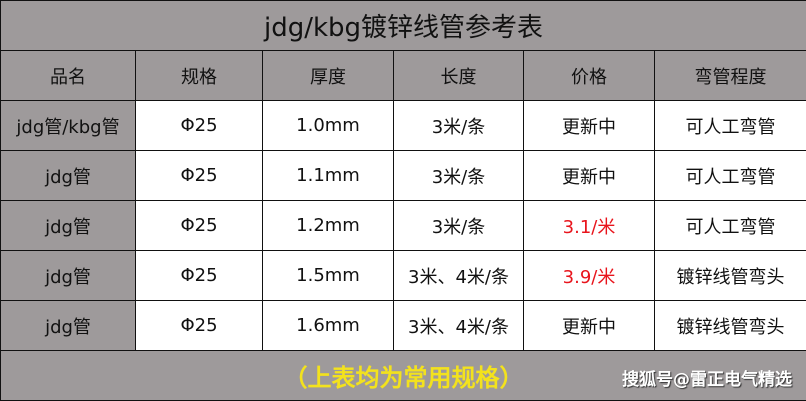 This screenshot has height=401, width=806. I want to click on price-cell: 3.9/米, so click(589, 276).